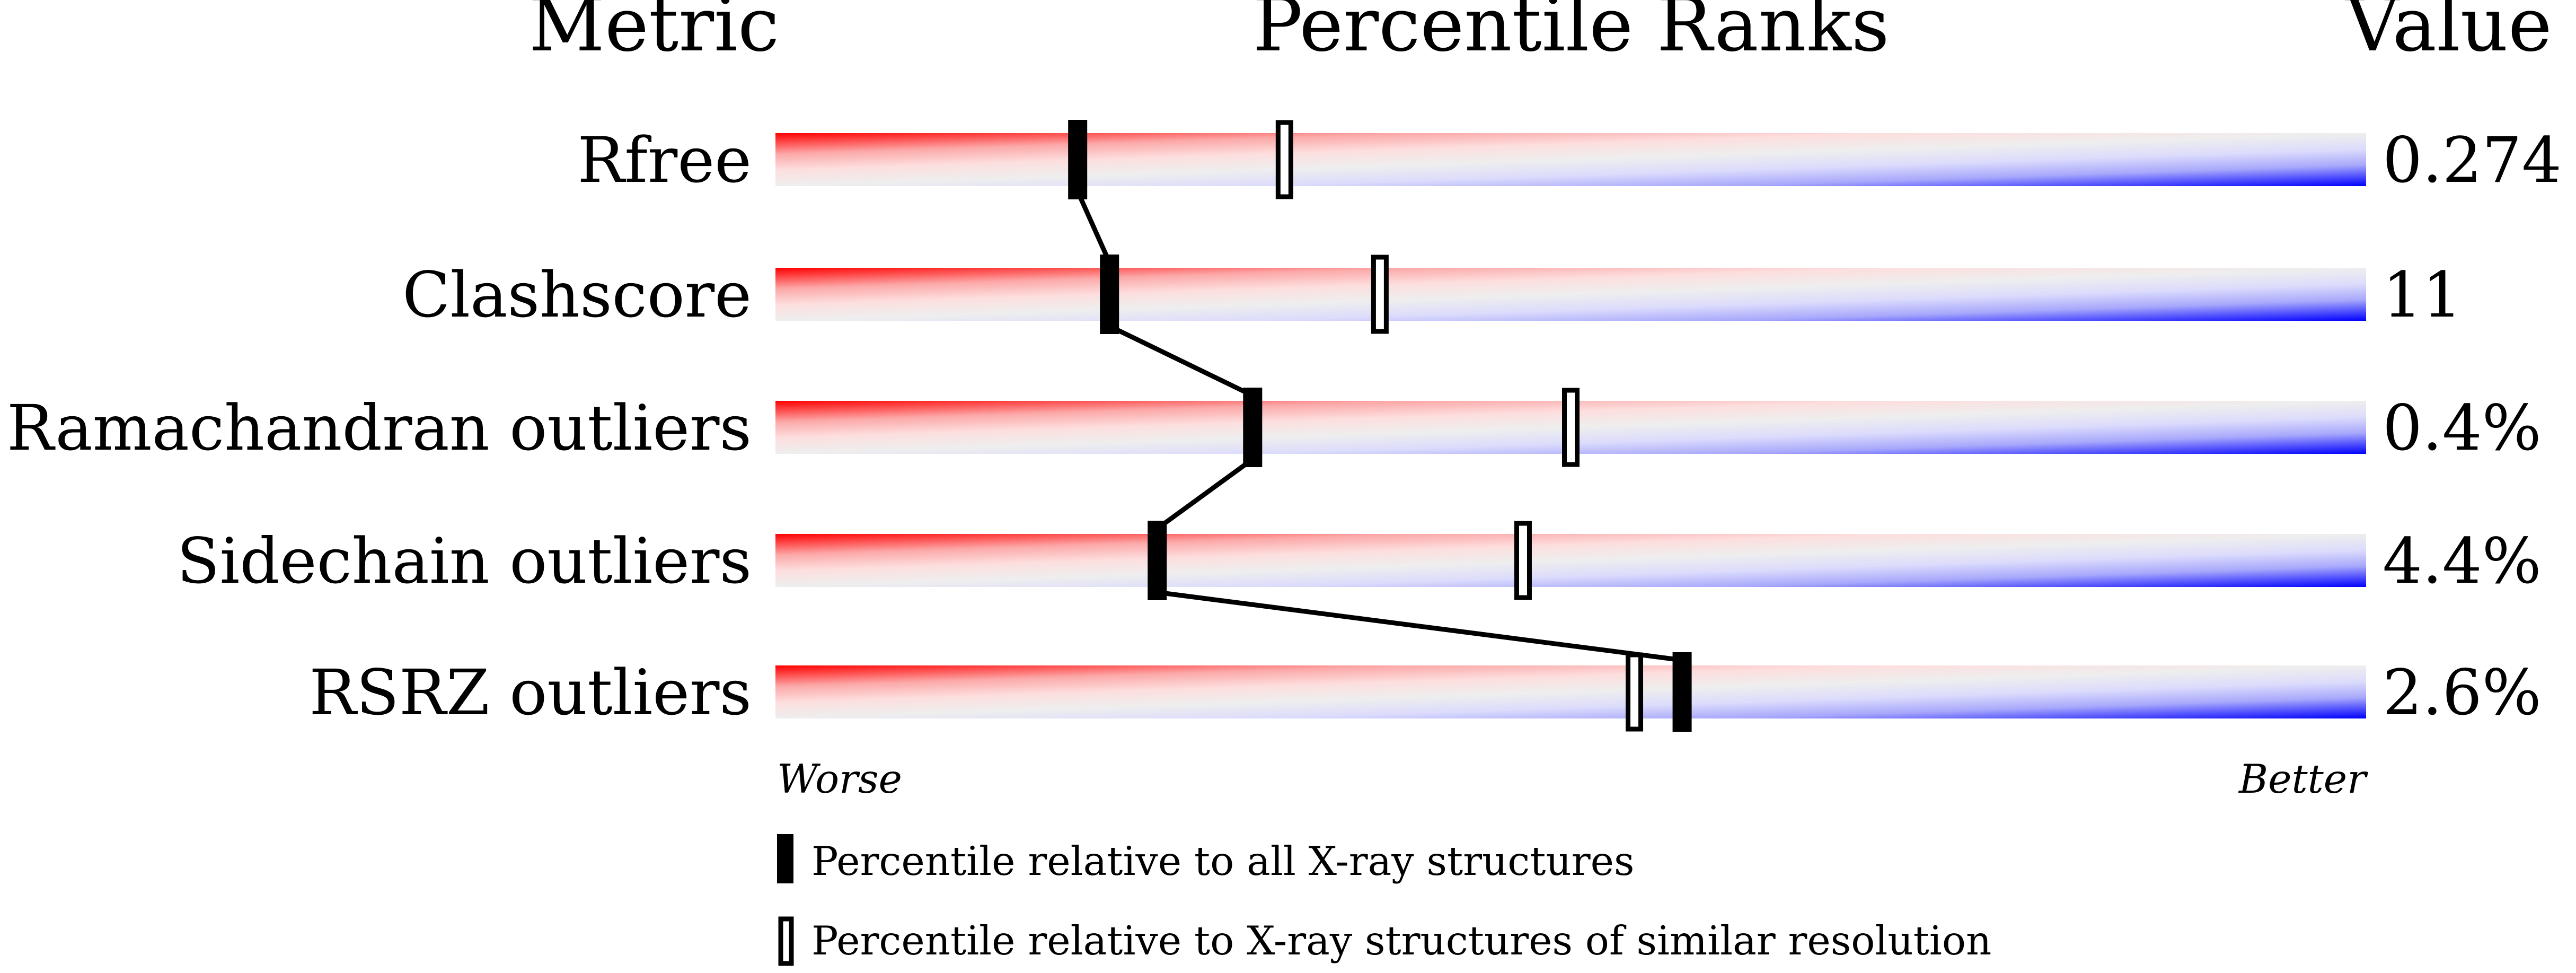 The height and width of the screenshot is (973, 2576). What do you see at coordinates (654, 34) in the screenshot?
I see `header-metric: Metric` at bounding box center [654, 34].